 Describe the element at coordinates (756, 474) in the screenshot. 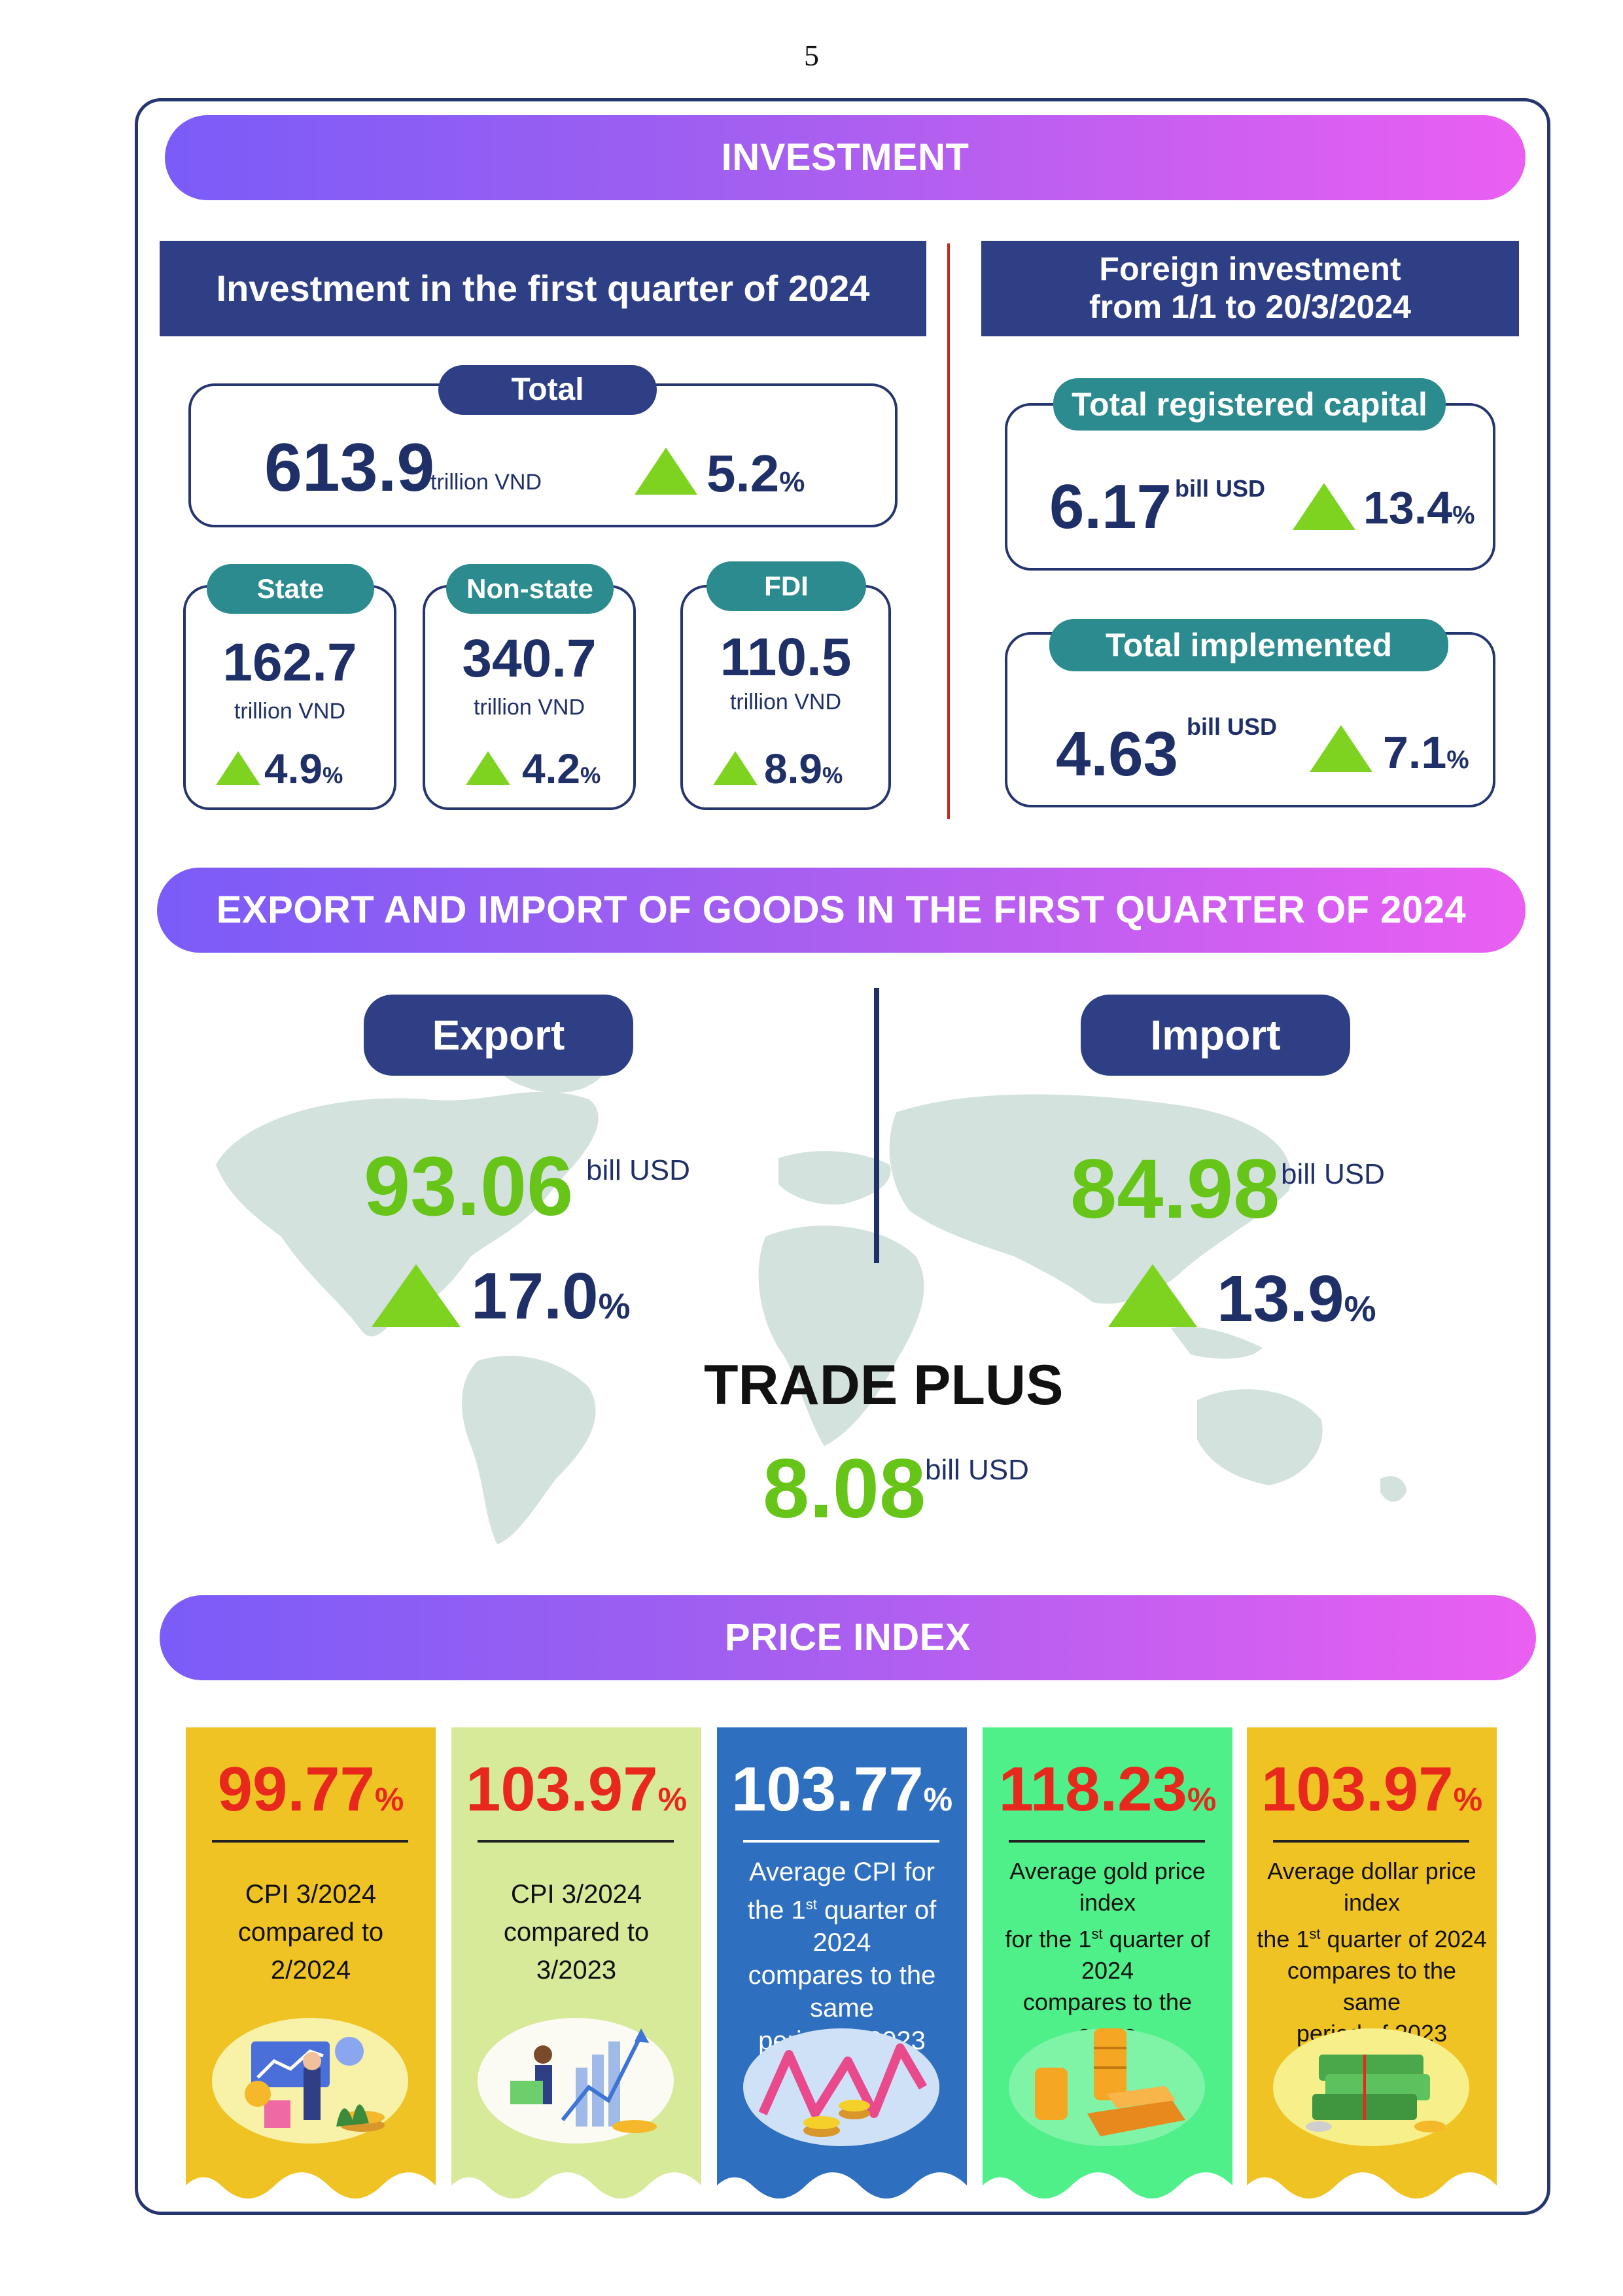

I see `total-change: 5.2%` at that location.